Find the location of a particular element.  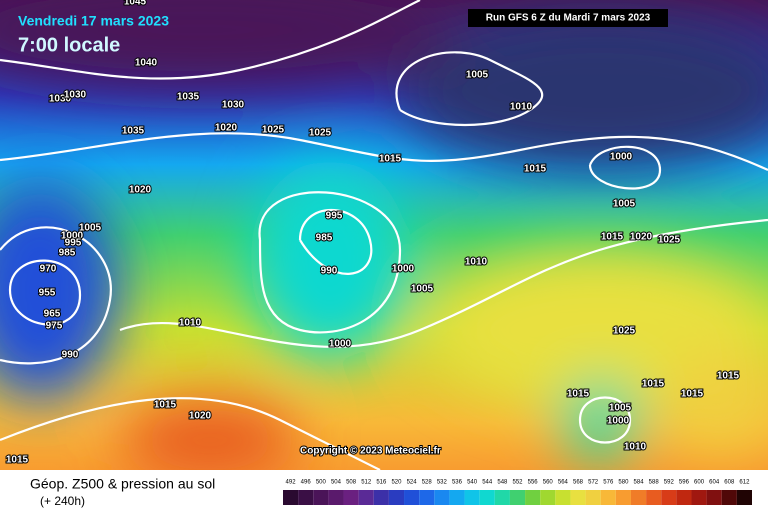

scale-label: 544 is located at coordinates (487, 483).